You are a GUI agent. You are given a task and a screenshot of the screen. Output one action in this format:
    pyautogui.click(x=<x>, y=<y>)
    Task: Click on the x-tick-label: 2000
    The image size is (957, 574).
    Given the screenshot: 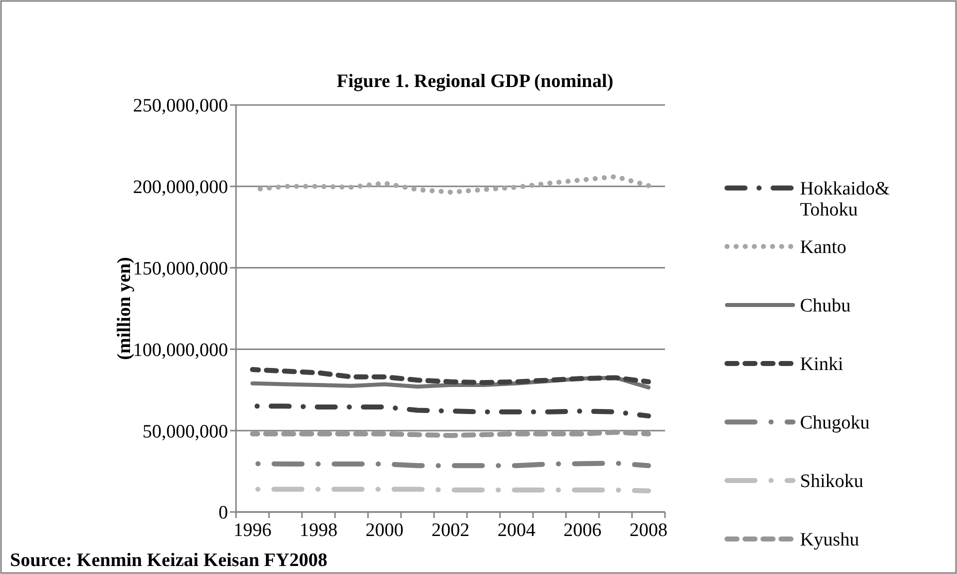 What is the action you would take?
    pyautogui.click(x=385, y=530)
    